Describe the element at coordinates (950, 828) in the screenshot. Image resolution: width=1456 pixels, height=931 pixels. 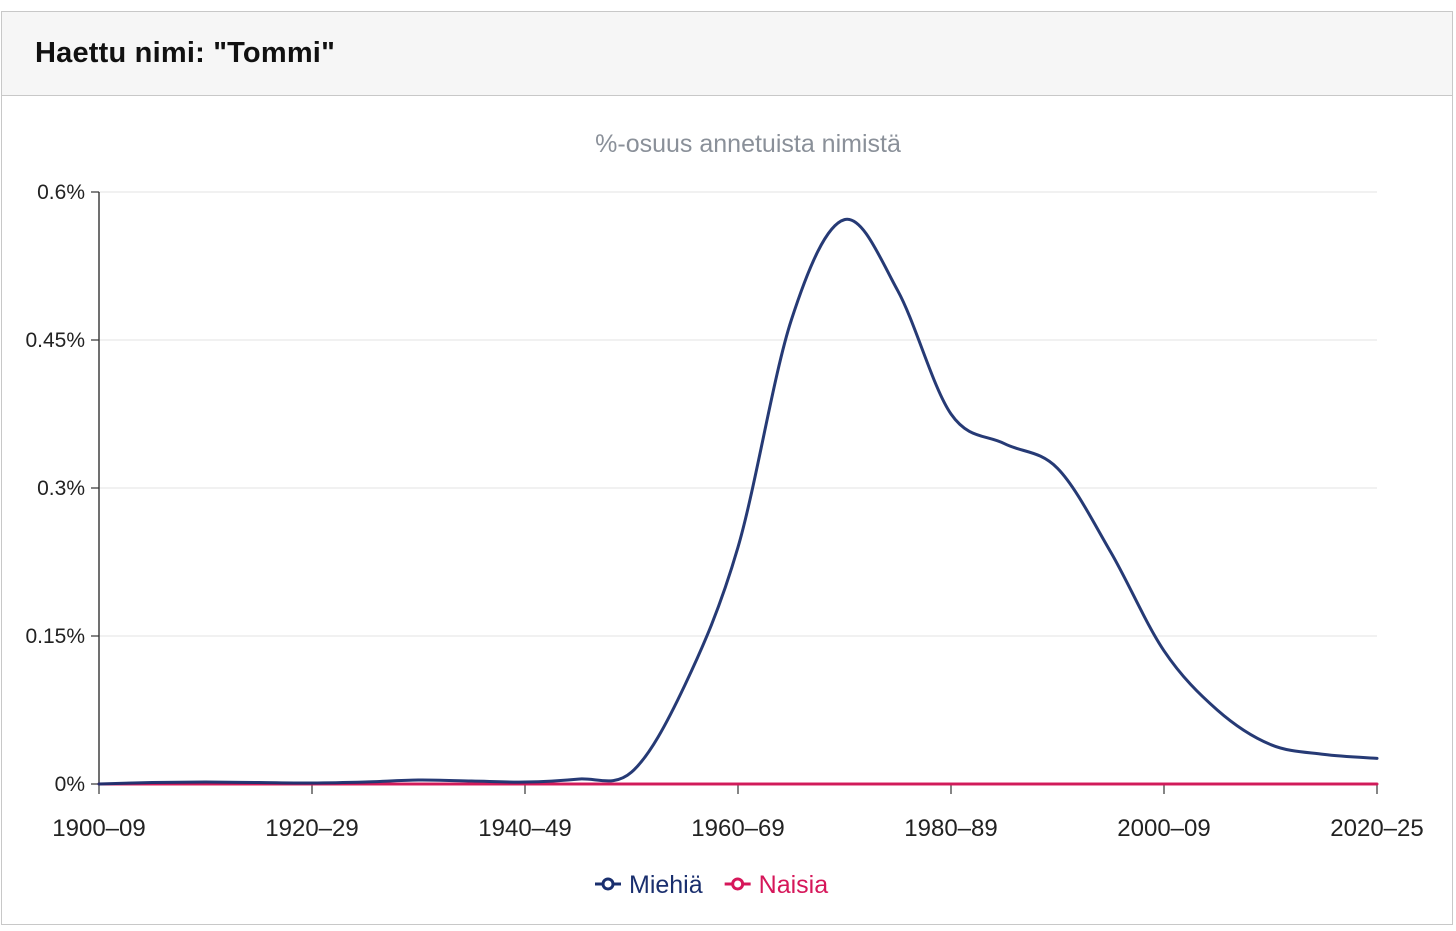
I see `x-tick-label: 1980–89` at that location.